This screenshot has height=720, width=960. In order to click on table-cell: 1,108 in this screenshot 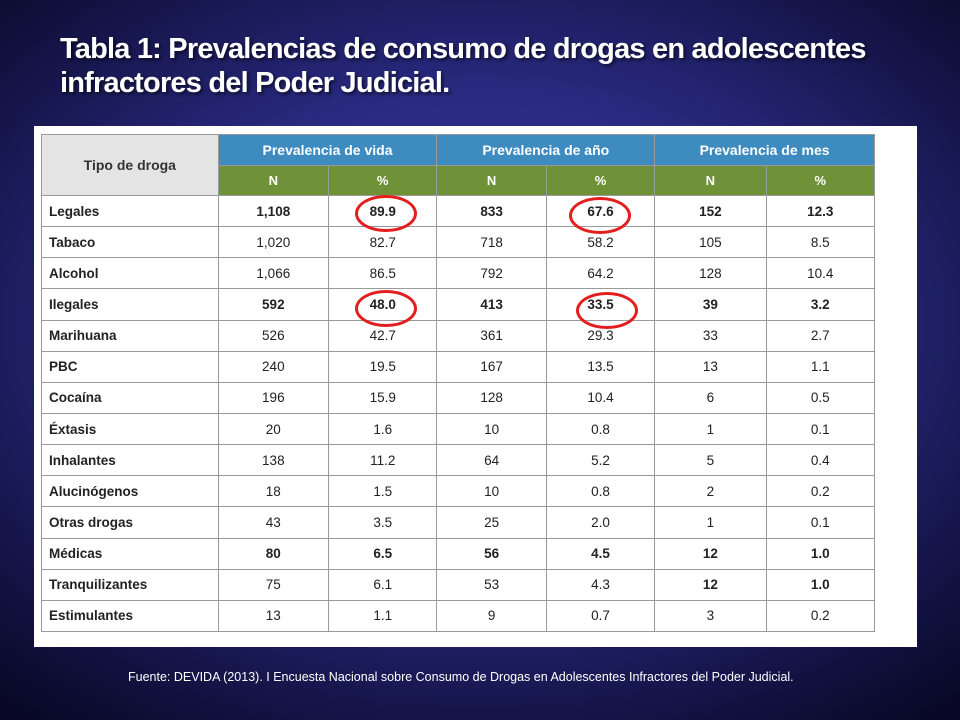, I will do `click(273, 211)`.